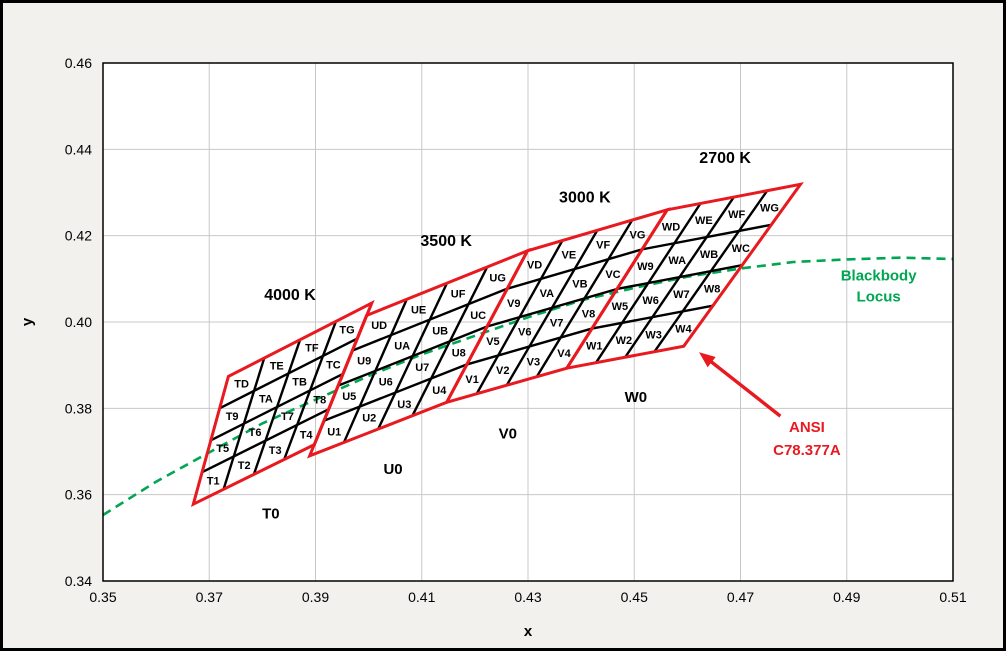  I want to click on subbin-label-U2: U2, so click(369, 419).